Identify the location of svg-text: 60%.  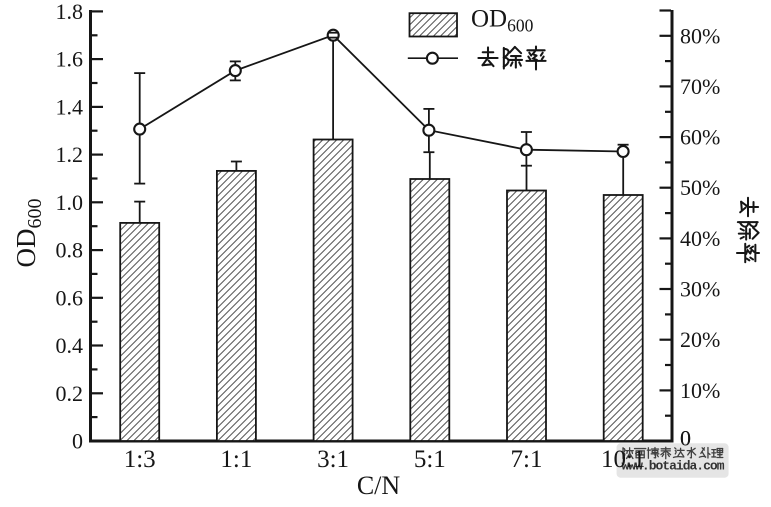
(700, 137).